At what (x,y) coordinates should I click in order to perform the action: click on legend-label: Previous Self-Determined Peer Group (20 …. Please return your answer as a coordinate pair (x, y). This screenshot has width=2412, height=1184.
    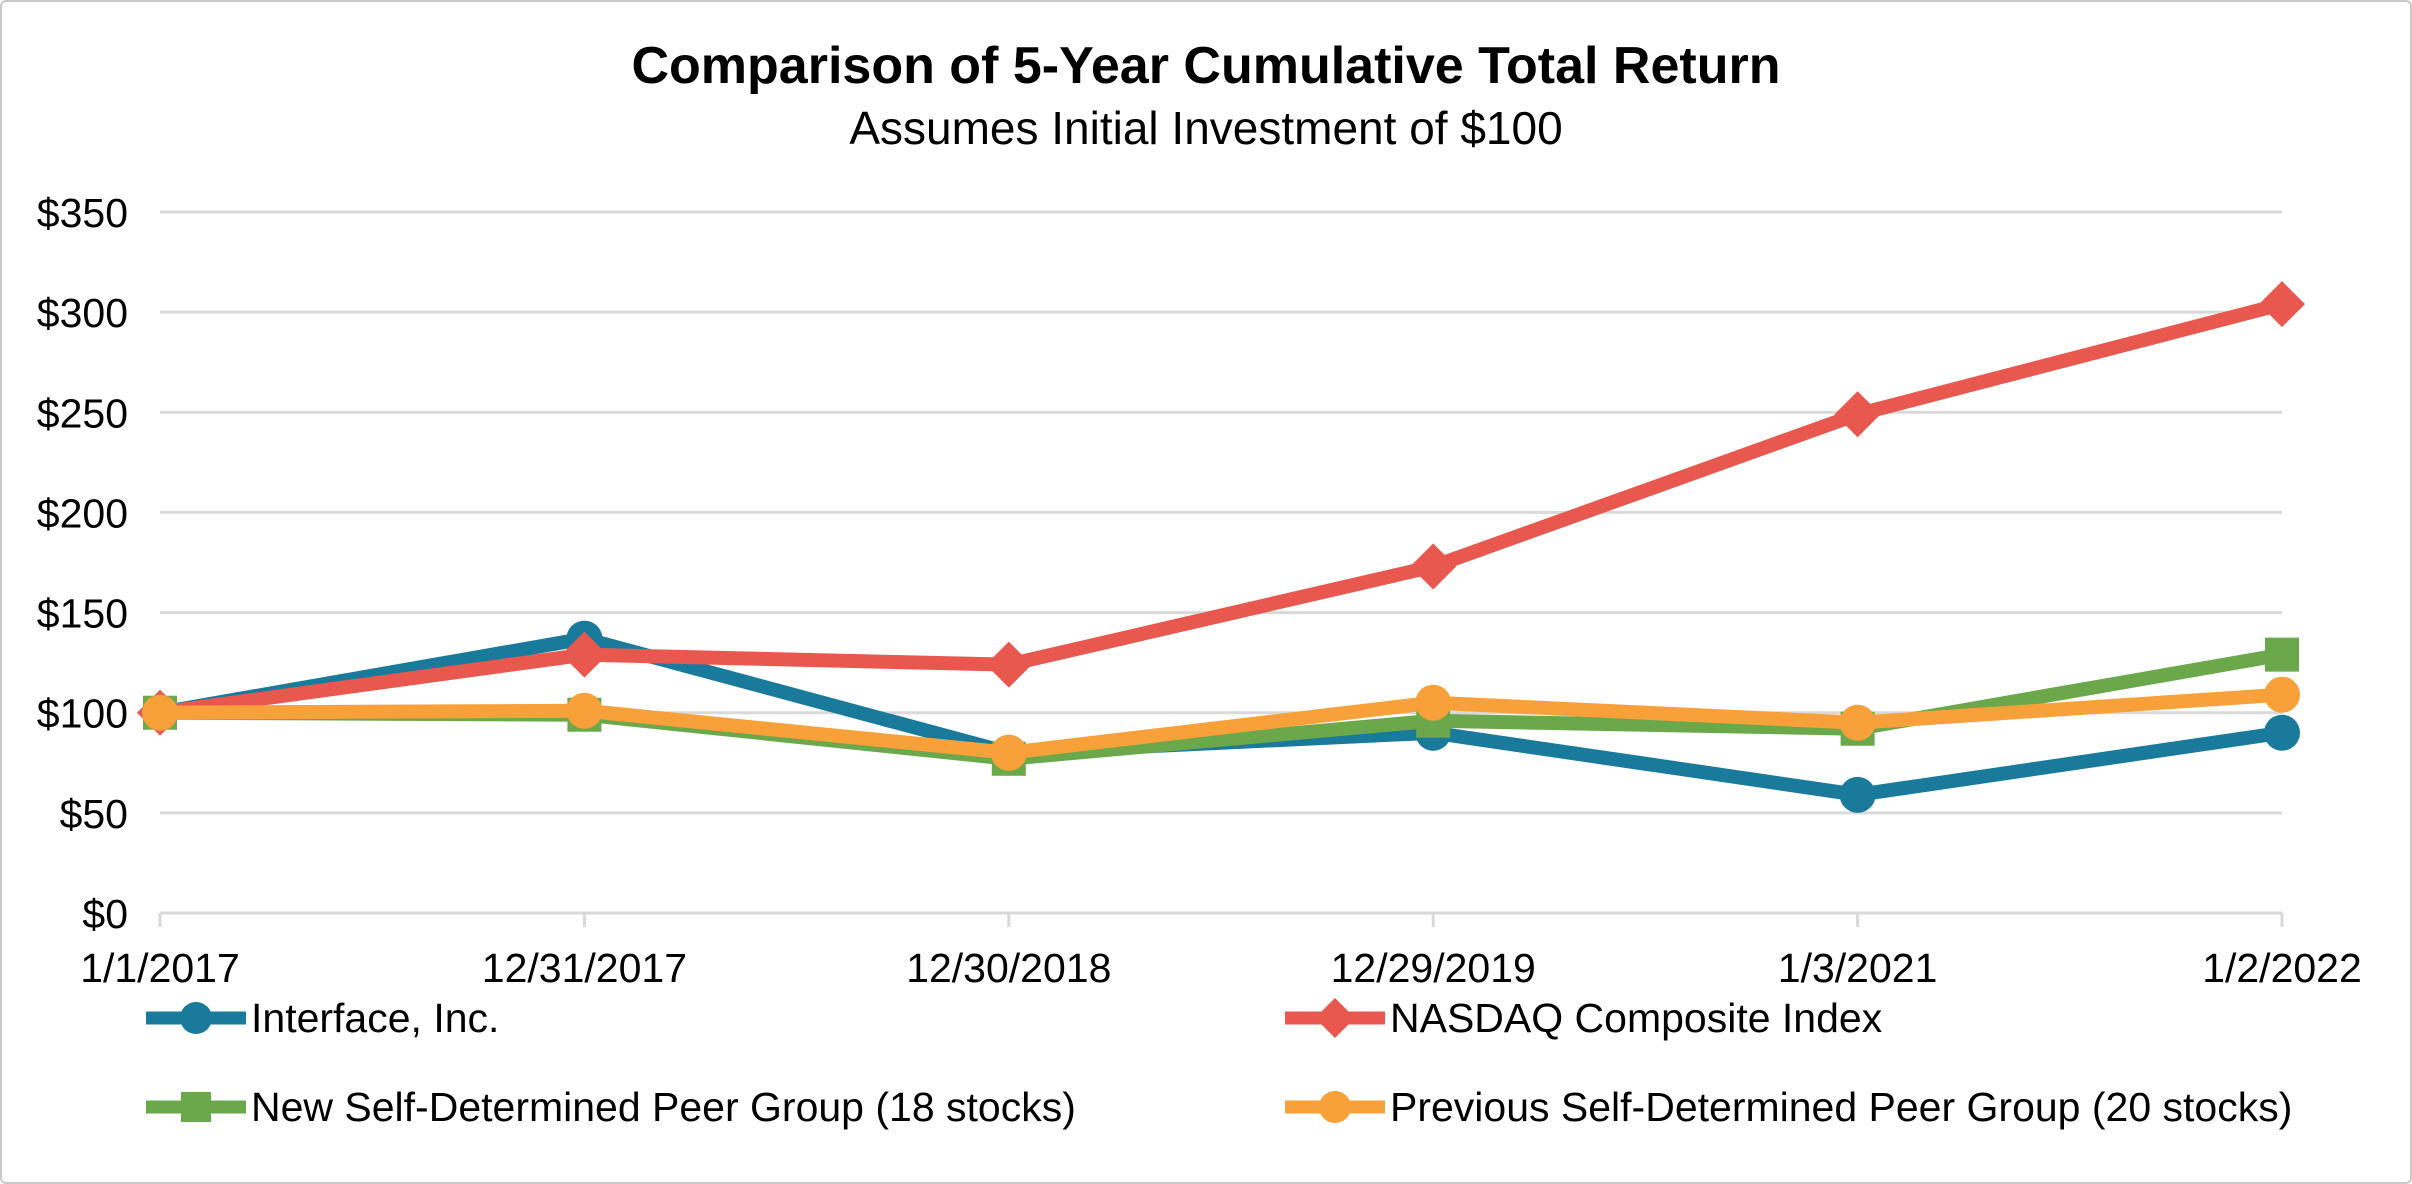
    Looking at the image, I should click on (1841, 1106).